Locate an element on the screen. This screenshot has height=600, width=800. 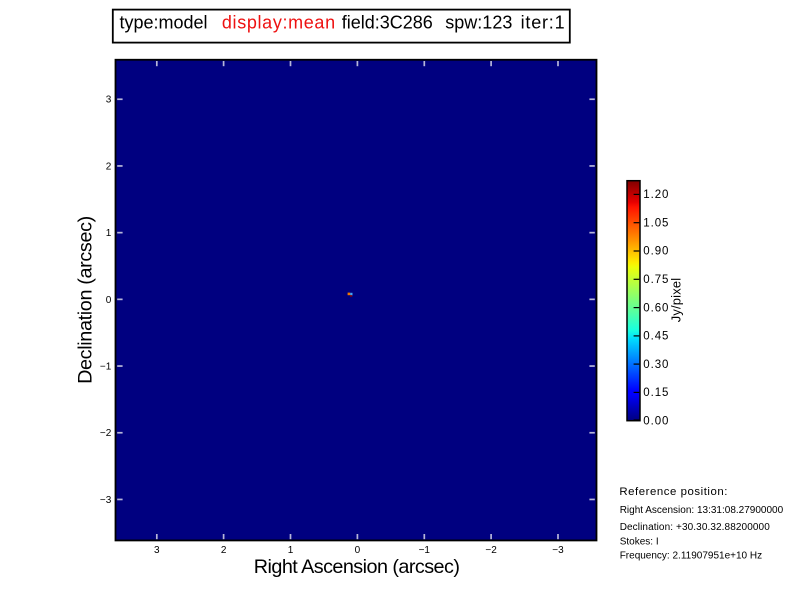
svg-text: Right Ascension (arcsec) is located at coordinates (357, 567).